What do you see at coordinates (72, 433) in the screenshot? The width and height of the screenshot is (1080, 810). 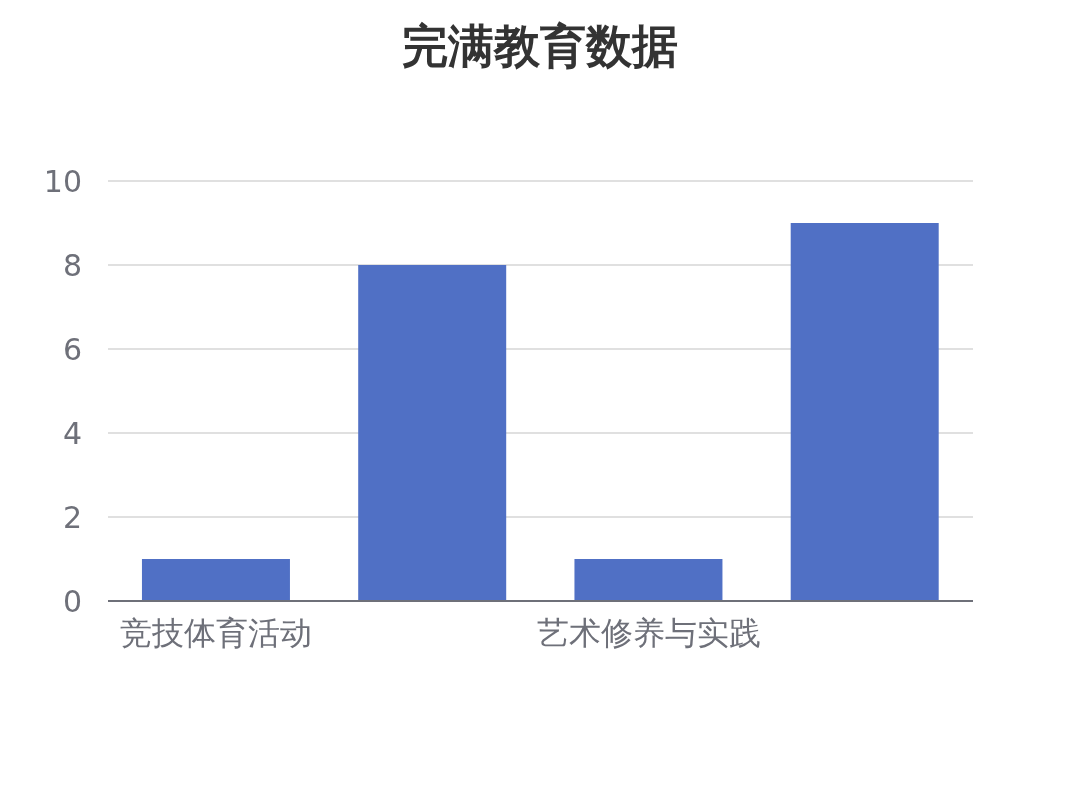 I see `y-tick-label: 4` at bounding box center [72, 433].